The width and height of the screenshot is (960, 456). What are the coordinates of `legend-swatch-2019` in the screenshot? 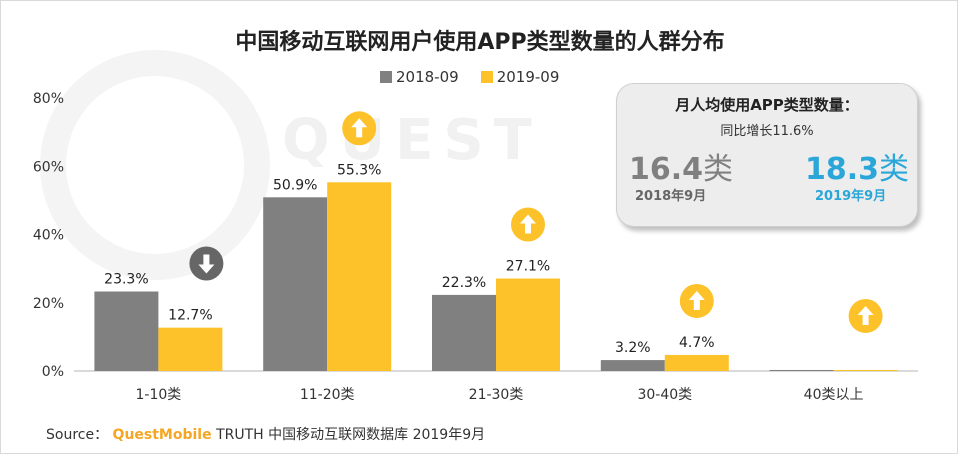 It's located at (486, 77).